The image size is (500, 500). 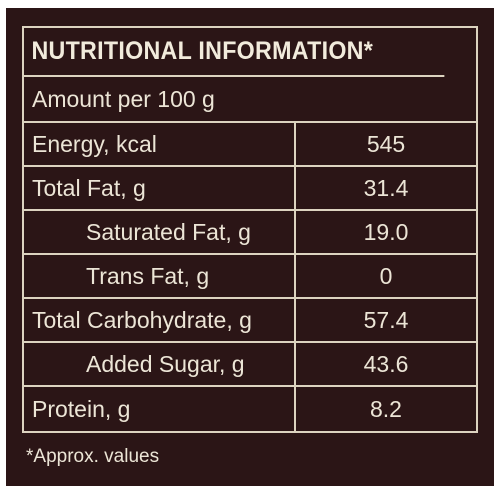 I want to click on nutrient-label: Energy, kcal, so click(x=160, y=144).